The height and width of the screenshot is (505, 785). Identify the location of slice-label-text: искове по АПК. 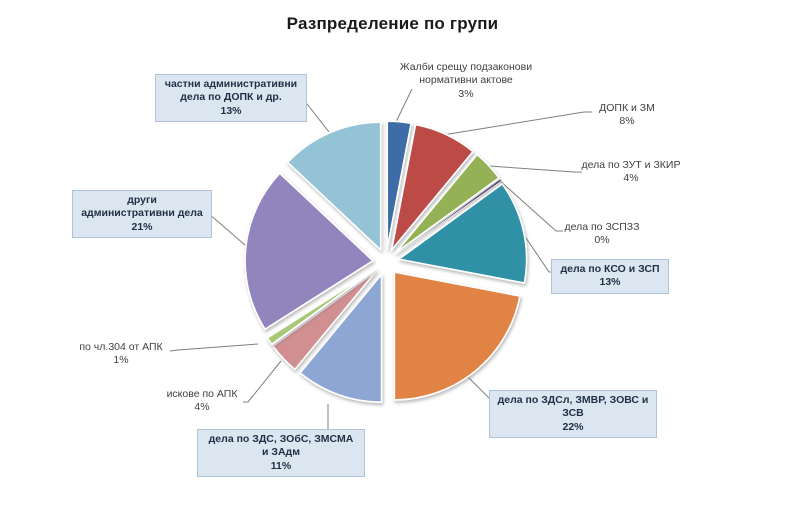
(202, 394).